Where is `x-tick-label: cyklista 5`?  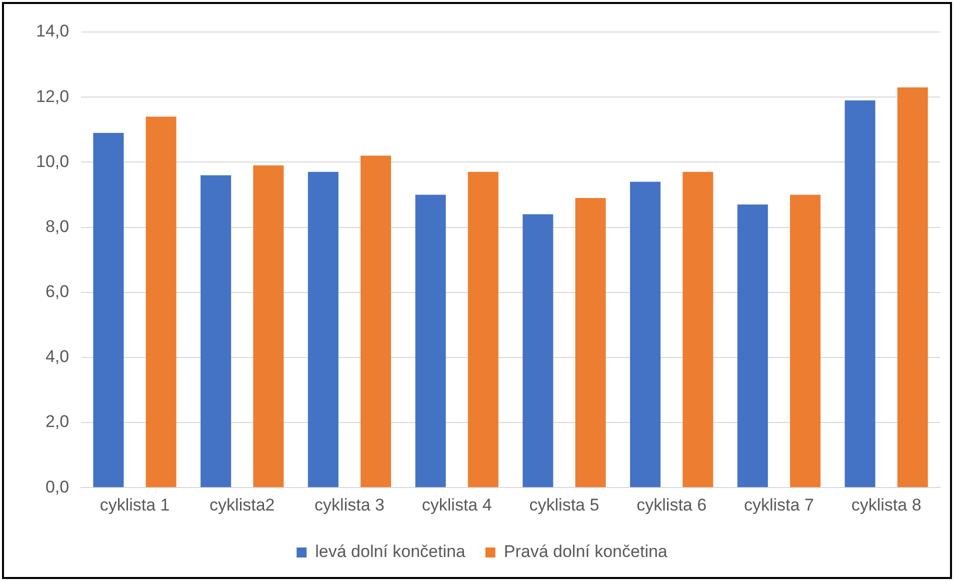 x-tick-label: cyklista 5 is located at coordinates (564, 504).